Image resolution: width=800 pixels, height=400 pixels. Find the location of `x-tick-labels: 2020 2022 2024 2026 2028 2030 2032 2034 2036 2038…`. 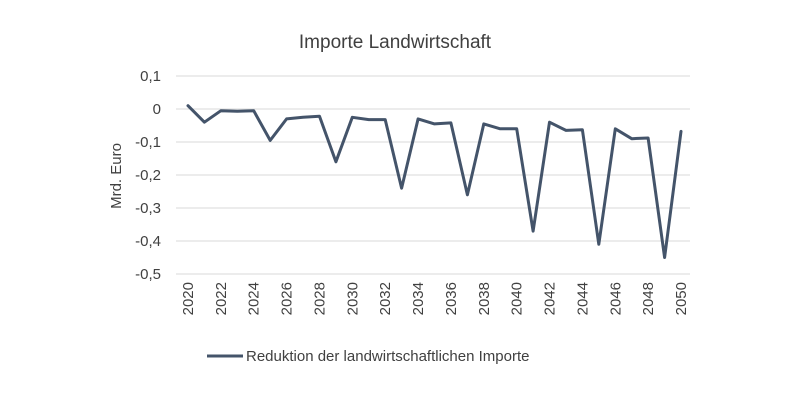

x-tick-labels: 2020 2022 2024 2026 2028 2030 2032 2034 2036 2038… is located at coordinates (435, 298).